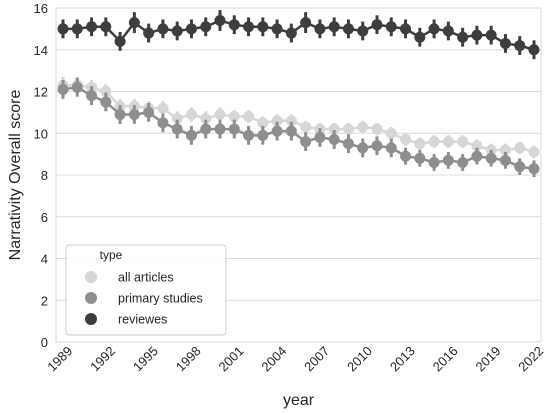 This screenshot has height=413, width=550. I want to click on x-tick-label: 2007, so click(316, 358).